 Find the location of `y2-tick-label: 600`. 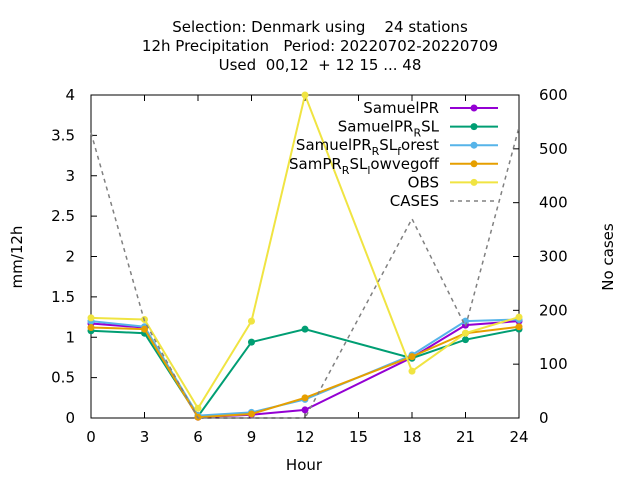

y2-tick-label: 600 is located at coordinates (553, 95).